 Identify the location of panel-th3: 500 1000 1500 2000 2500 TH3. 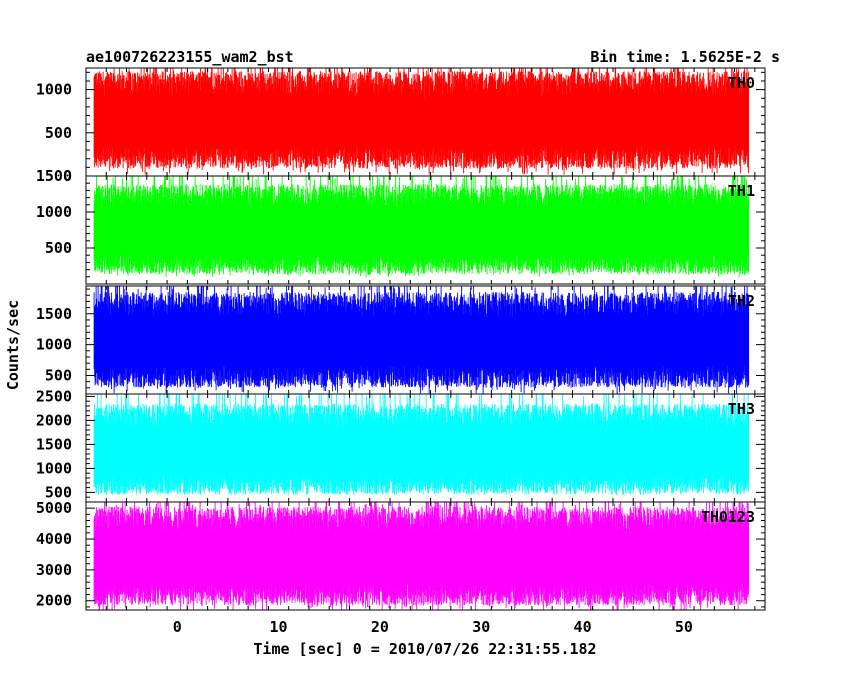
(401, 445).